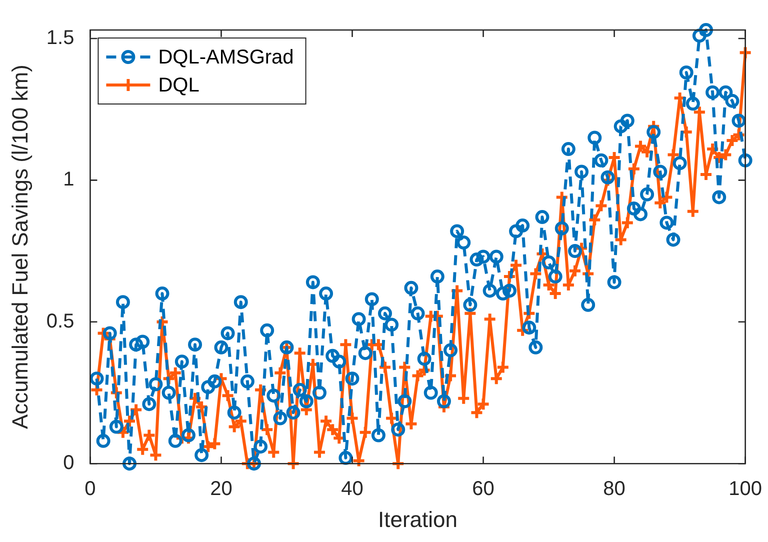 This screenshot has width=768, height=542. What do you see at coordinates (352, 489) in the screenshot?
I see `x-tick-label: 40` at bounding box center [352, 489].